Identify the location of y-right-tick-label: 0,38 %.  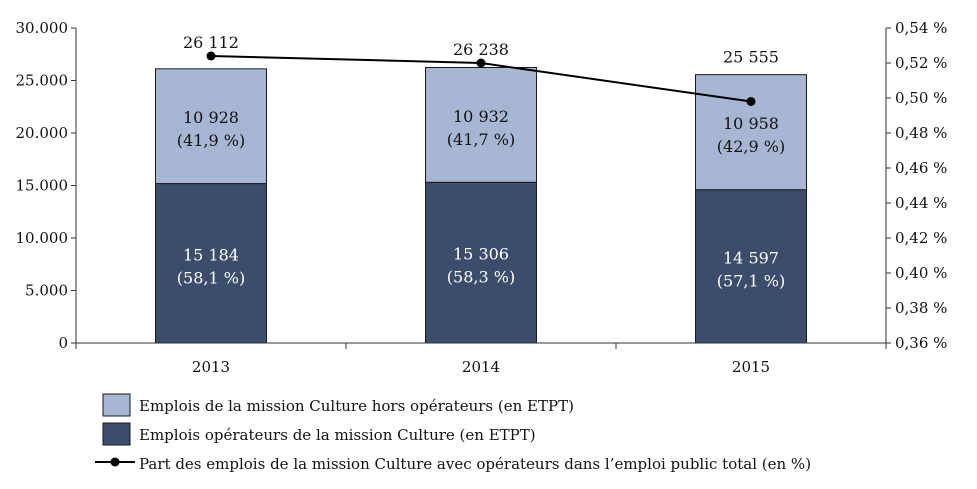
(921, 308).